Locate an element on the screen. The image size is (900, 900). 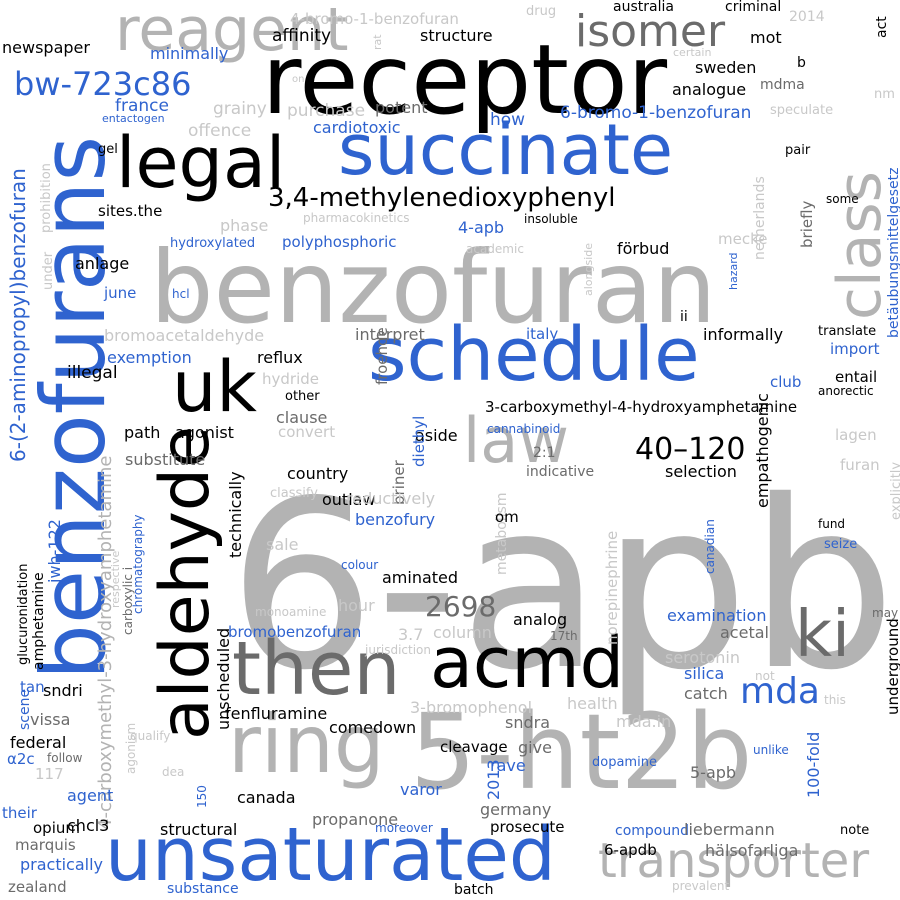
cloud-word: ii is located at coordinates (684, 317).